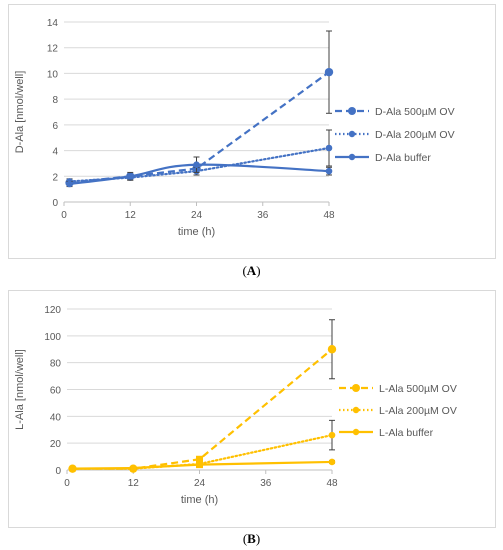 The width and height of the screenshot is (503, 550). Describe the element at coordinates (415, 112) in the screenshot. I see `legend-label-1: D-Ala 500µM OV` at that location.